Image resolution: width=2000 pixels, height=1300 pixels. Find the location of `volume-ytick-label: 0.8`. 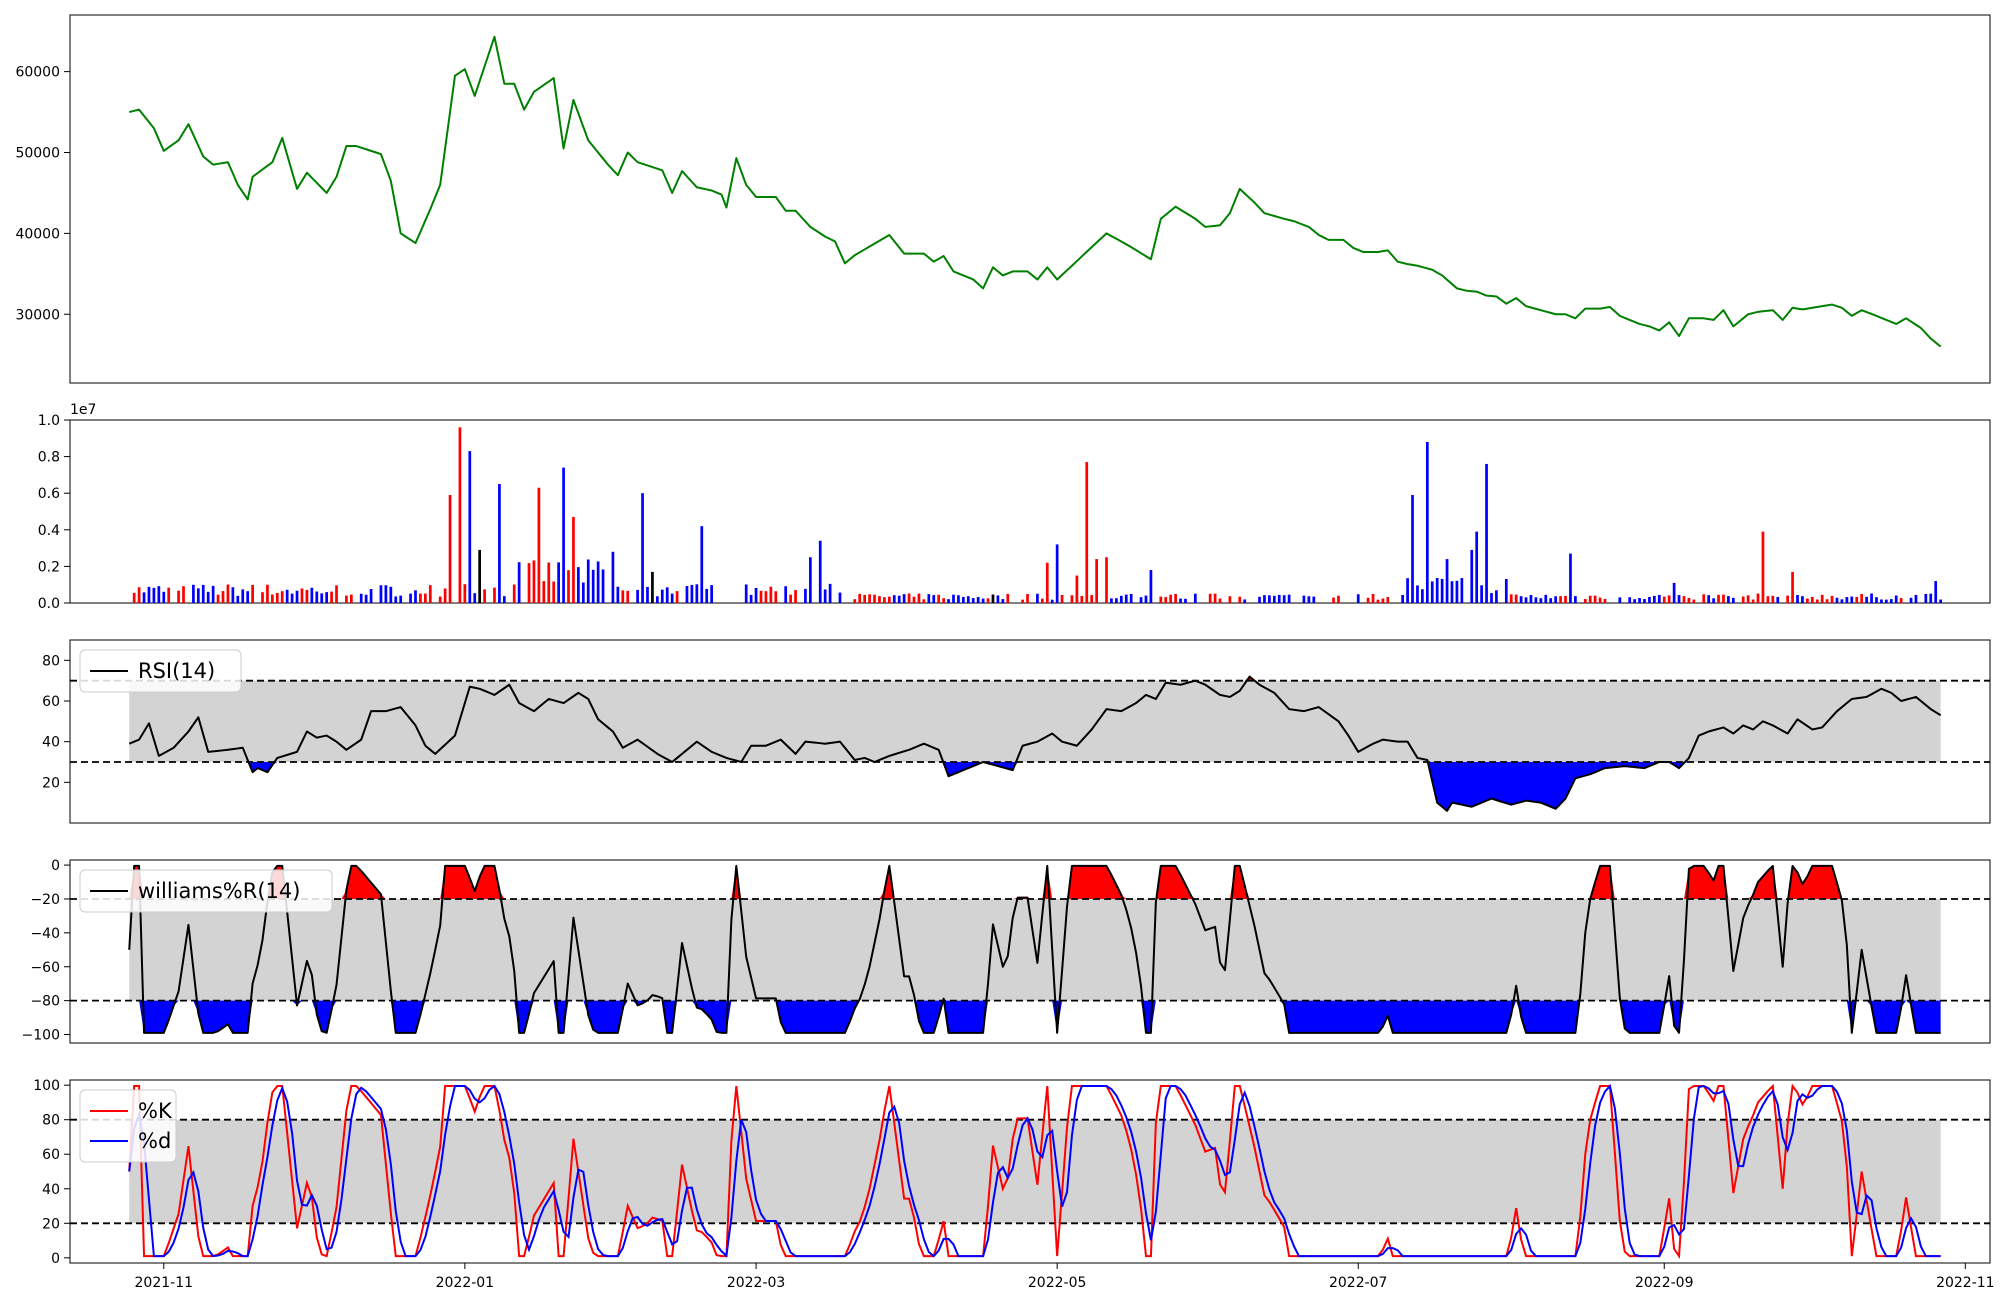

volume-ytick-label: 0.8 is located at coordinates (49, 458).